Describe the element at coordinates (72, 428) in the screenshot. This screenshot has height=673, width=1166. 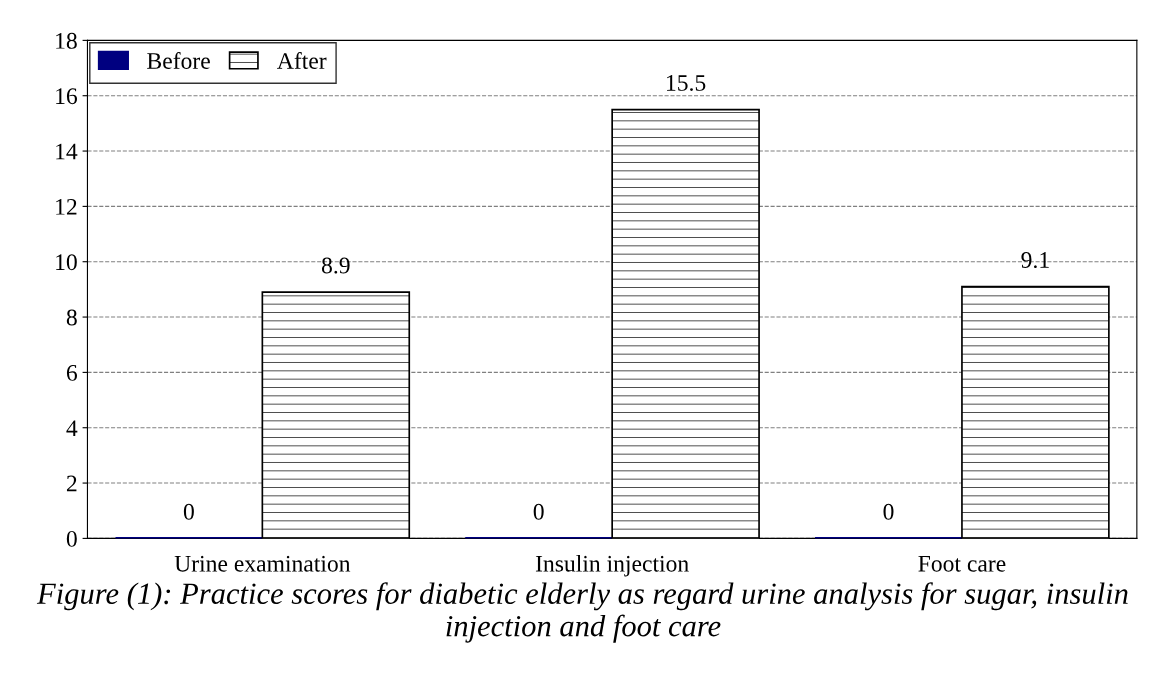
I see `y-tick-label: 4` at that location.